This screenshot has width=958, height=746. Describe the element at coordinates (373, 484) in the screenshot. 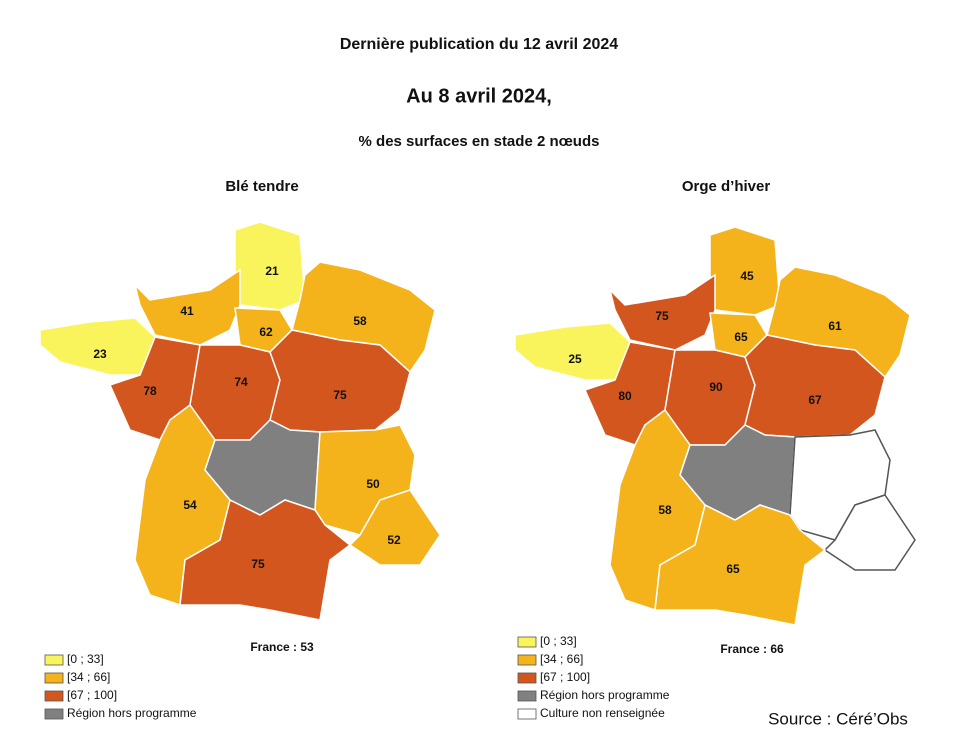

I see `region-value: 50` at that location.